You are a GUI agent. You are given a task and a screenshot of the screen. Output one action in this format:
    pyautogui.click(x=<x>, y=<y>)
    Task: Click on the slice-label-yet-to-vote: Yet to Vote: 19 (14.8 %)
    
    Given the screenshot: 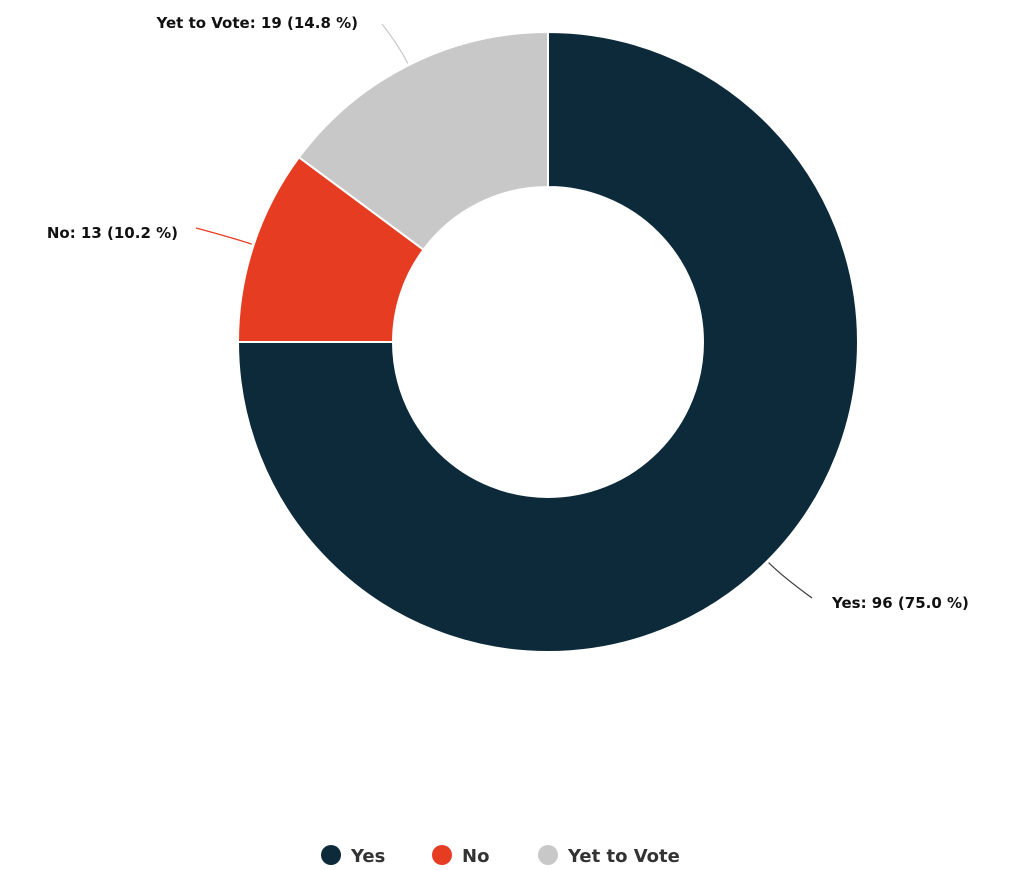 What is the action you would take?
    pyautogui.click(x=257, y=23)
    